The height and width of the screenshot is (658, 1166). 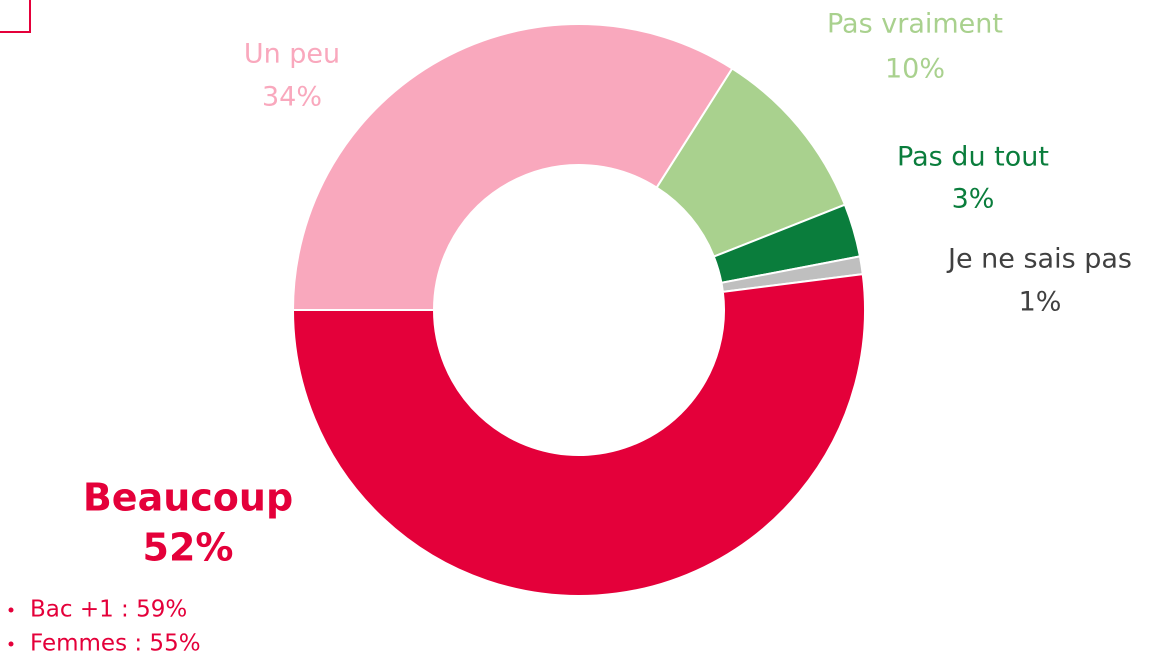 I want to click on segment-label: Un peu, so click(x=292, y=54).